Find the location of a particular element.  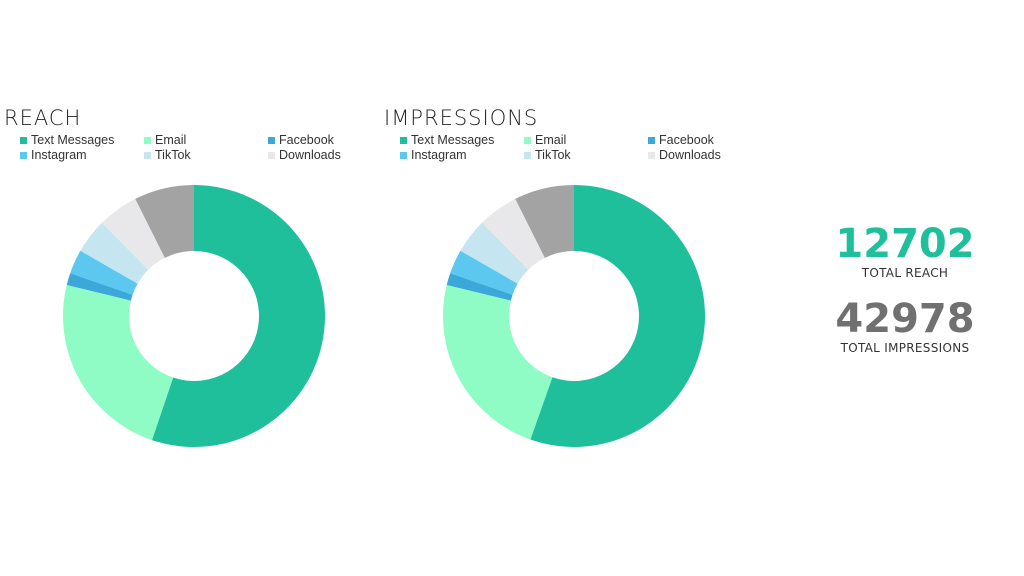

total-reach-label: TOTAL REACH is located at coordinates (905, 273).